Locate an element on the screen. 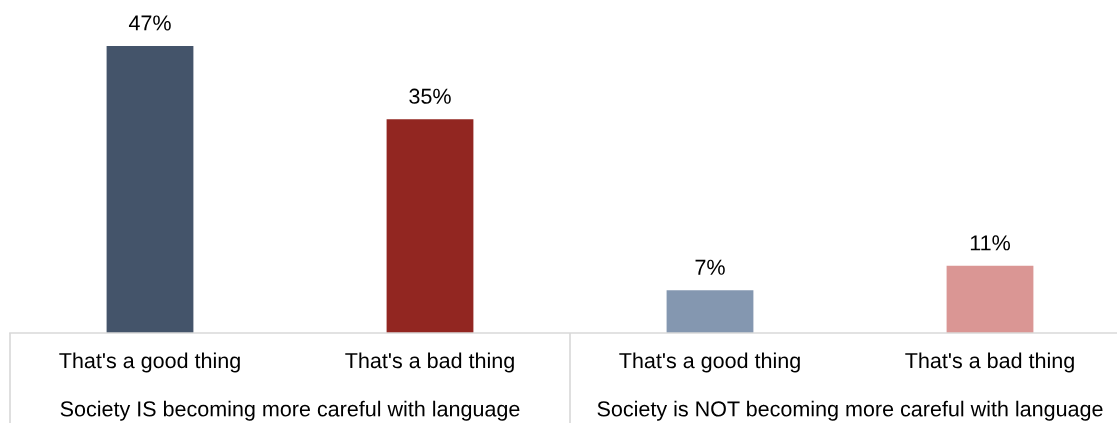 Image resolution: width=1117 pixels, height=423 pixels. text: Society IS becoming more careful with language is located at coordinates (290, 410).